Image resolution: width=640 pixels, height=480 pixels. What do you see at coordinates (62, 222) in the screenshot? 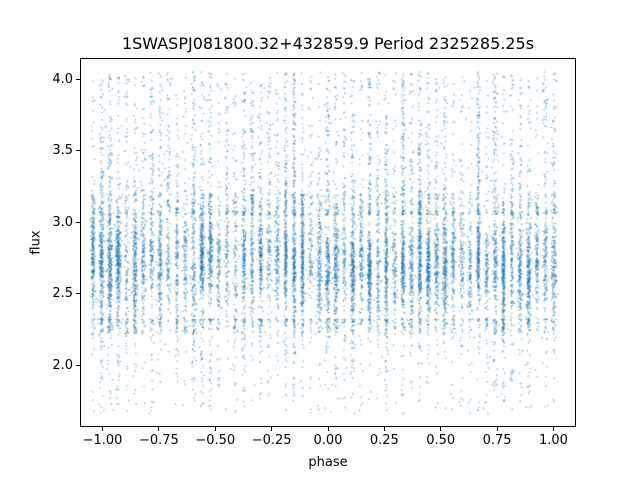
I see `y-tick-label: 3.0` at bounding box center [62, 222].